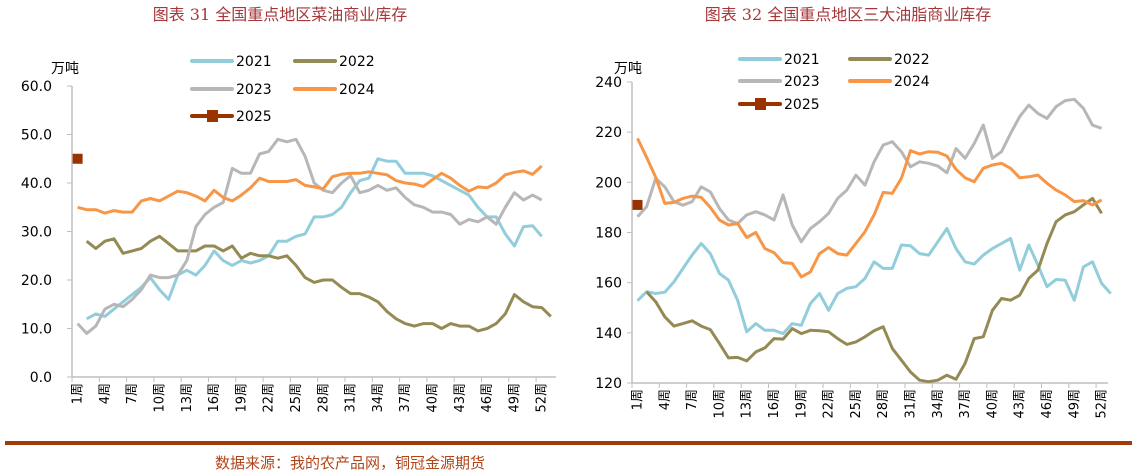 This screenshot has width=1132, height=476. What do you see at coordinates (608, 384) in the screenshot?
I see `y-tick-label: 120` at bounding box center [608, 384].